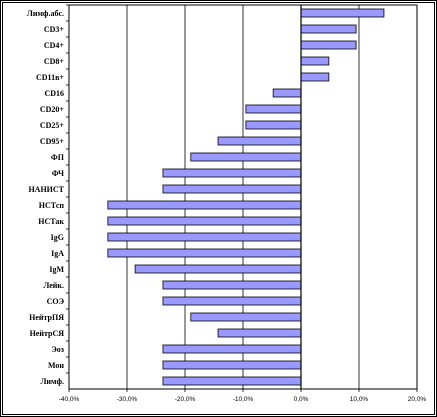  Describe the element at coordinates (54, 29) in the screenshot. I see `category-label: CD3+` at that location.